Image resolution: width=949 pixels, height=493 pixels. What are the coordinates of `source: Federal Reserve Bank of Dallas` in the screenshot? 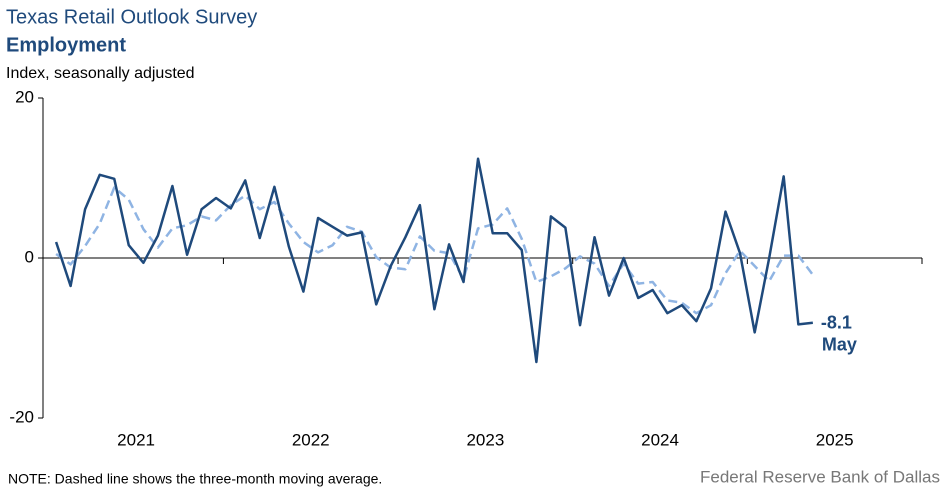 It's located at (820, 476).